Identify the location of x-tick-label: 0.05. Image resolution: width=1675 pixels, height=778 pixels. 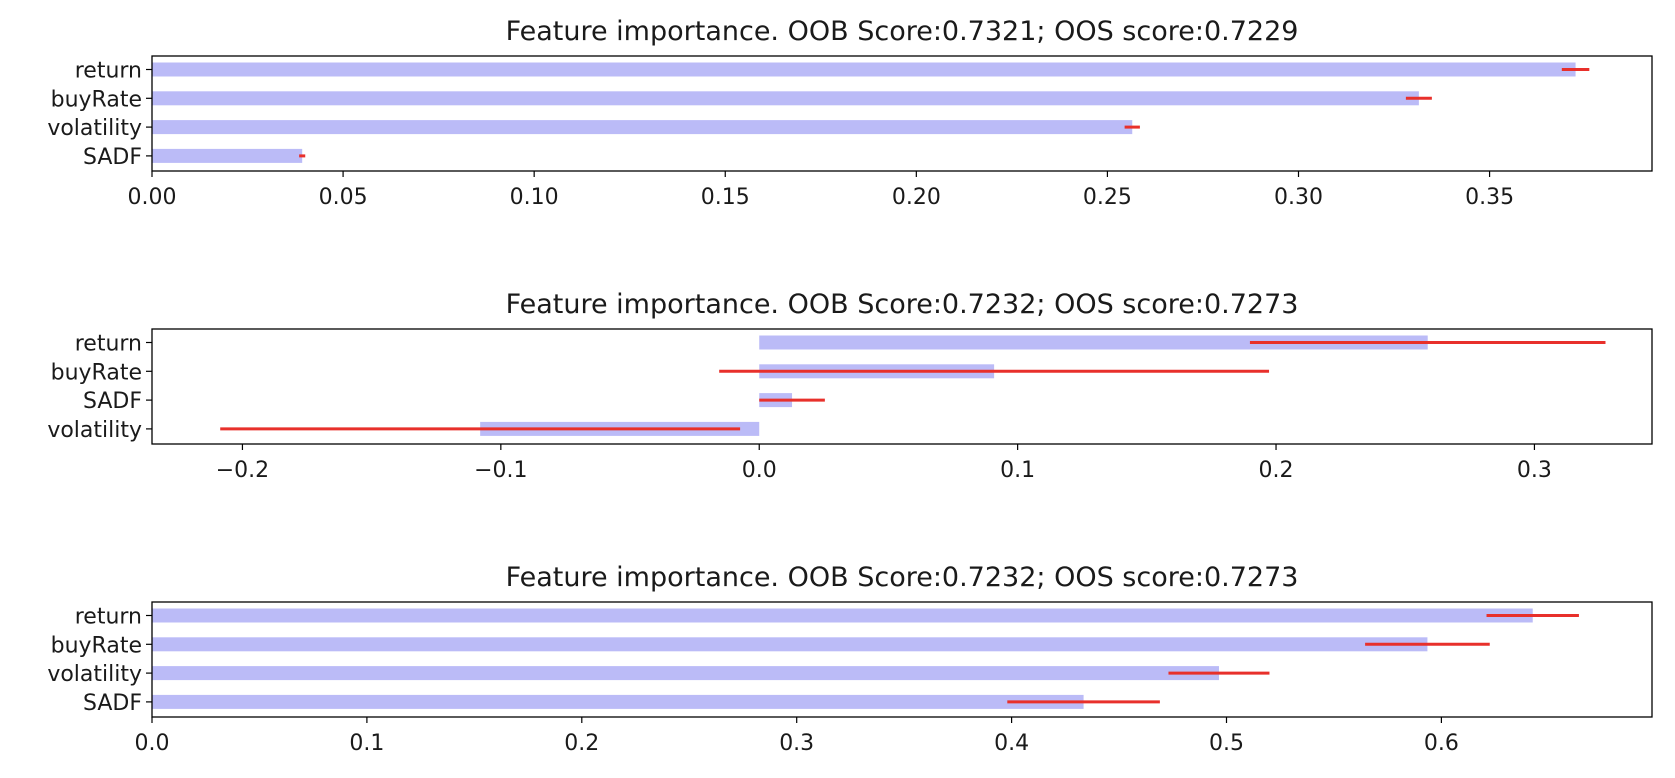
(343, 197).